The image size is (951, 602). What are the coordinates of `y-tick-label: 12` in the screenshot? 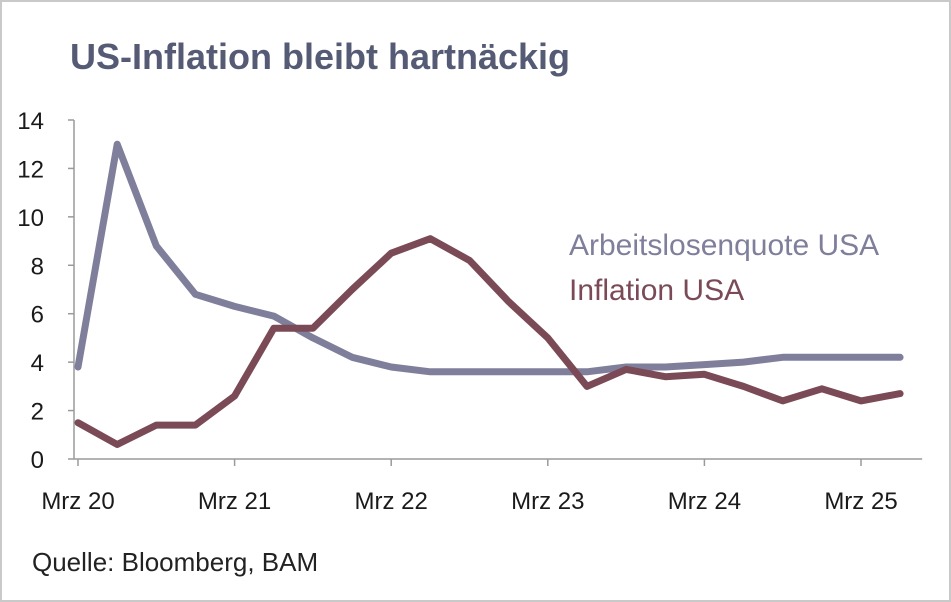 It's located at (30, 169).